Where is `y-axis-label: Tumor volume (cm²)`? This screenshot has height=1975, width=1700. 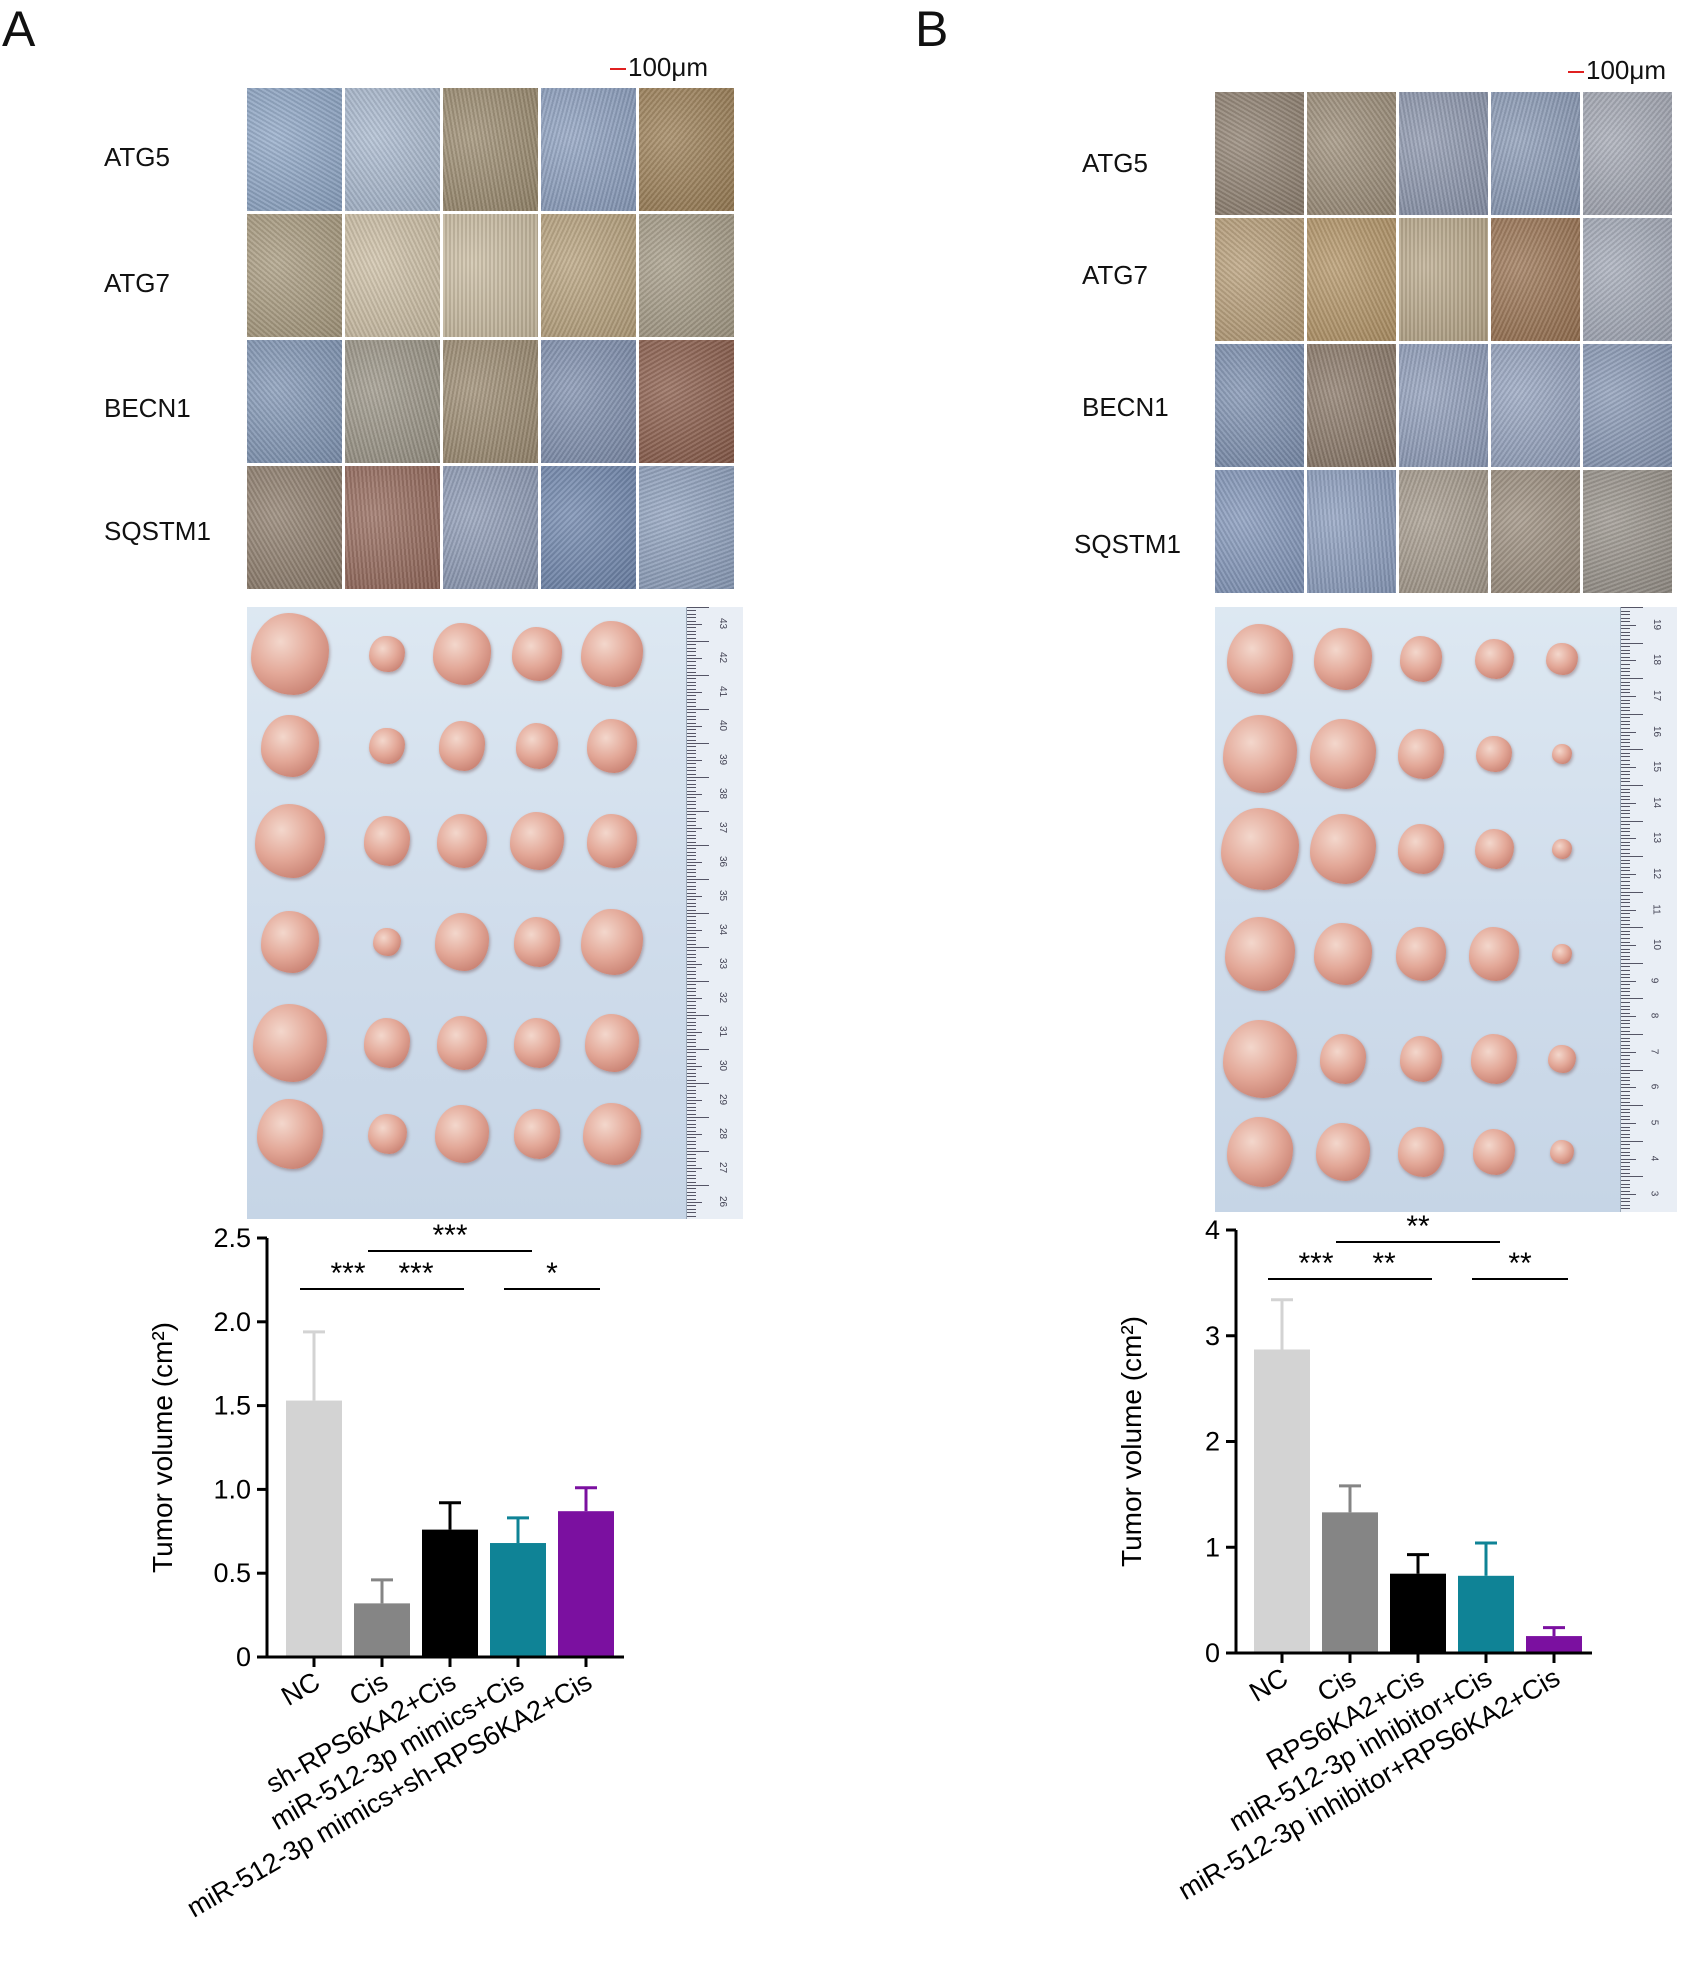
y-axis-label: Tumor volume (cm²) is located at coordinates (1131, 1441).